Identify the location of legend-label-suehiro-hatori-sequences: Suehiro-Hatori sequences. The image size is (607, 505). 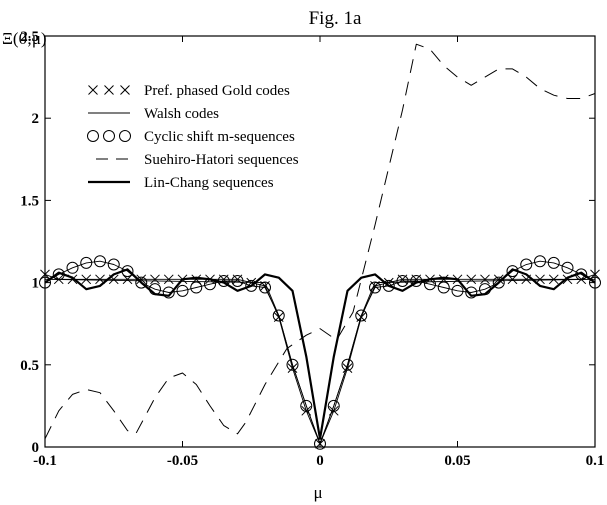
(221, 160).